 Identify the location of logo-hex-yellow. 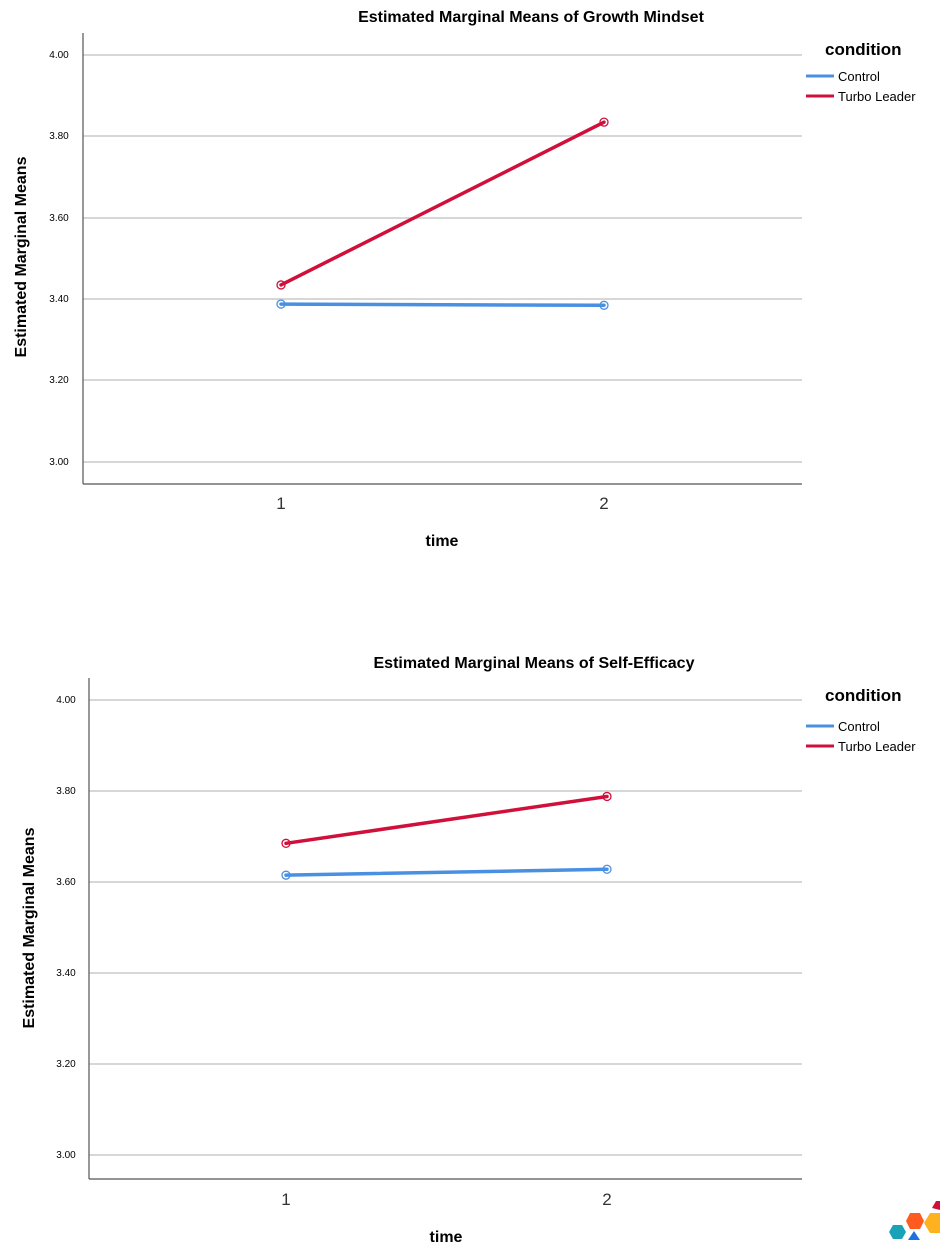
(932, 1223).